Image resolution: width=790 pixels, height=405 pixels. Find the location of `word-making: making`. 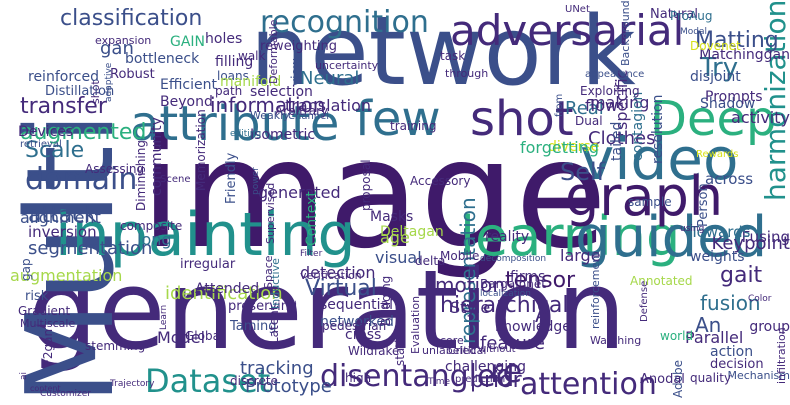

word-making: making is located at coordinates (620, 102).